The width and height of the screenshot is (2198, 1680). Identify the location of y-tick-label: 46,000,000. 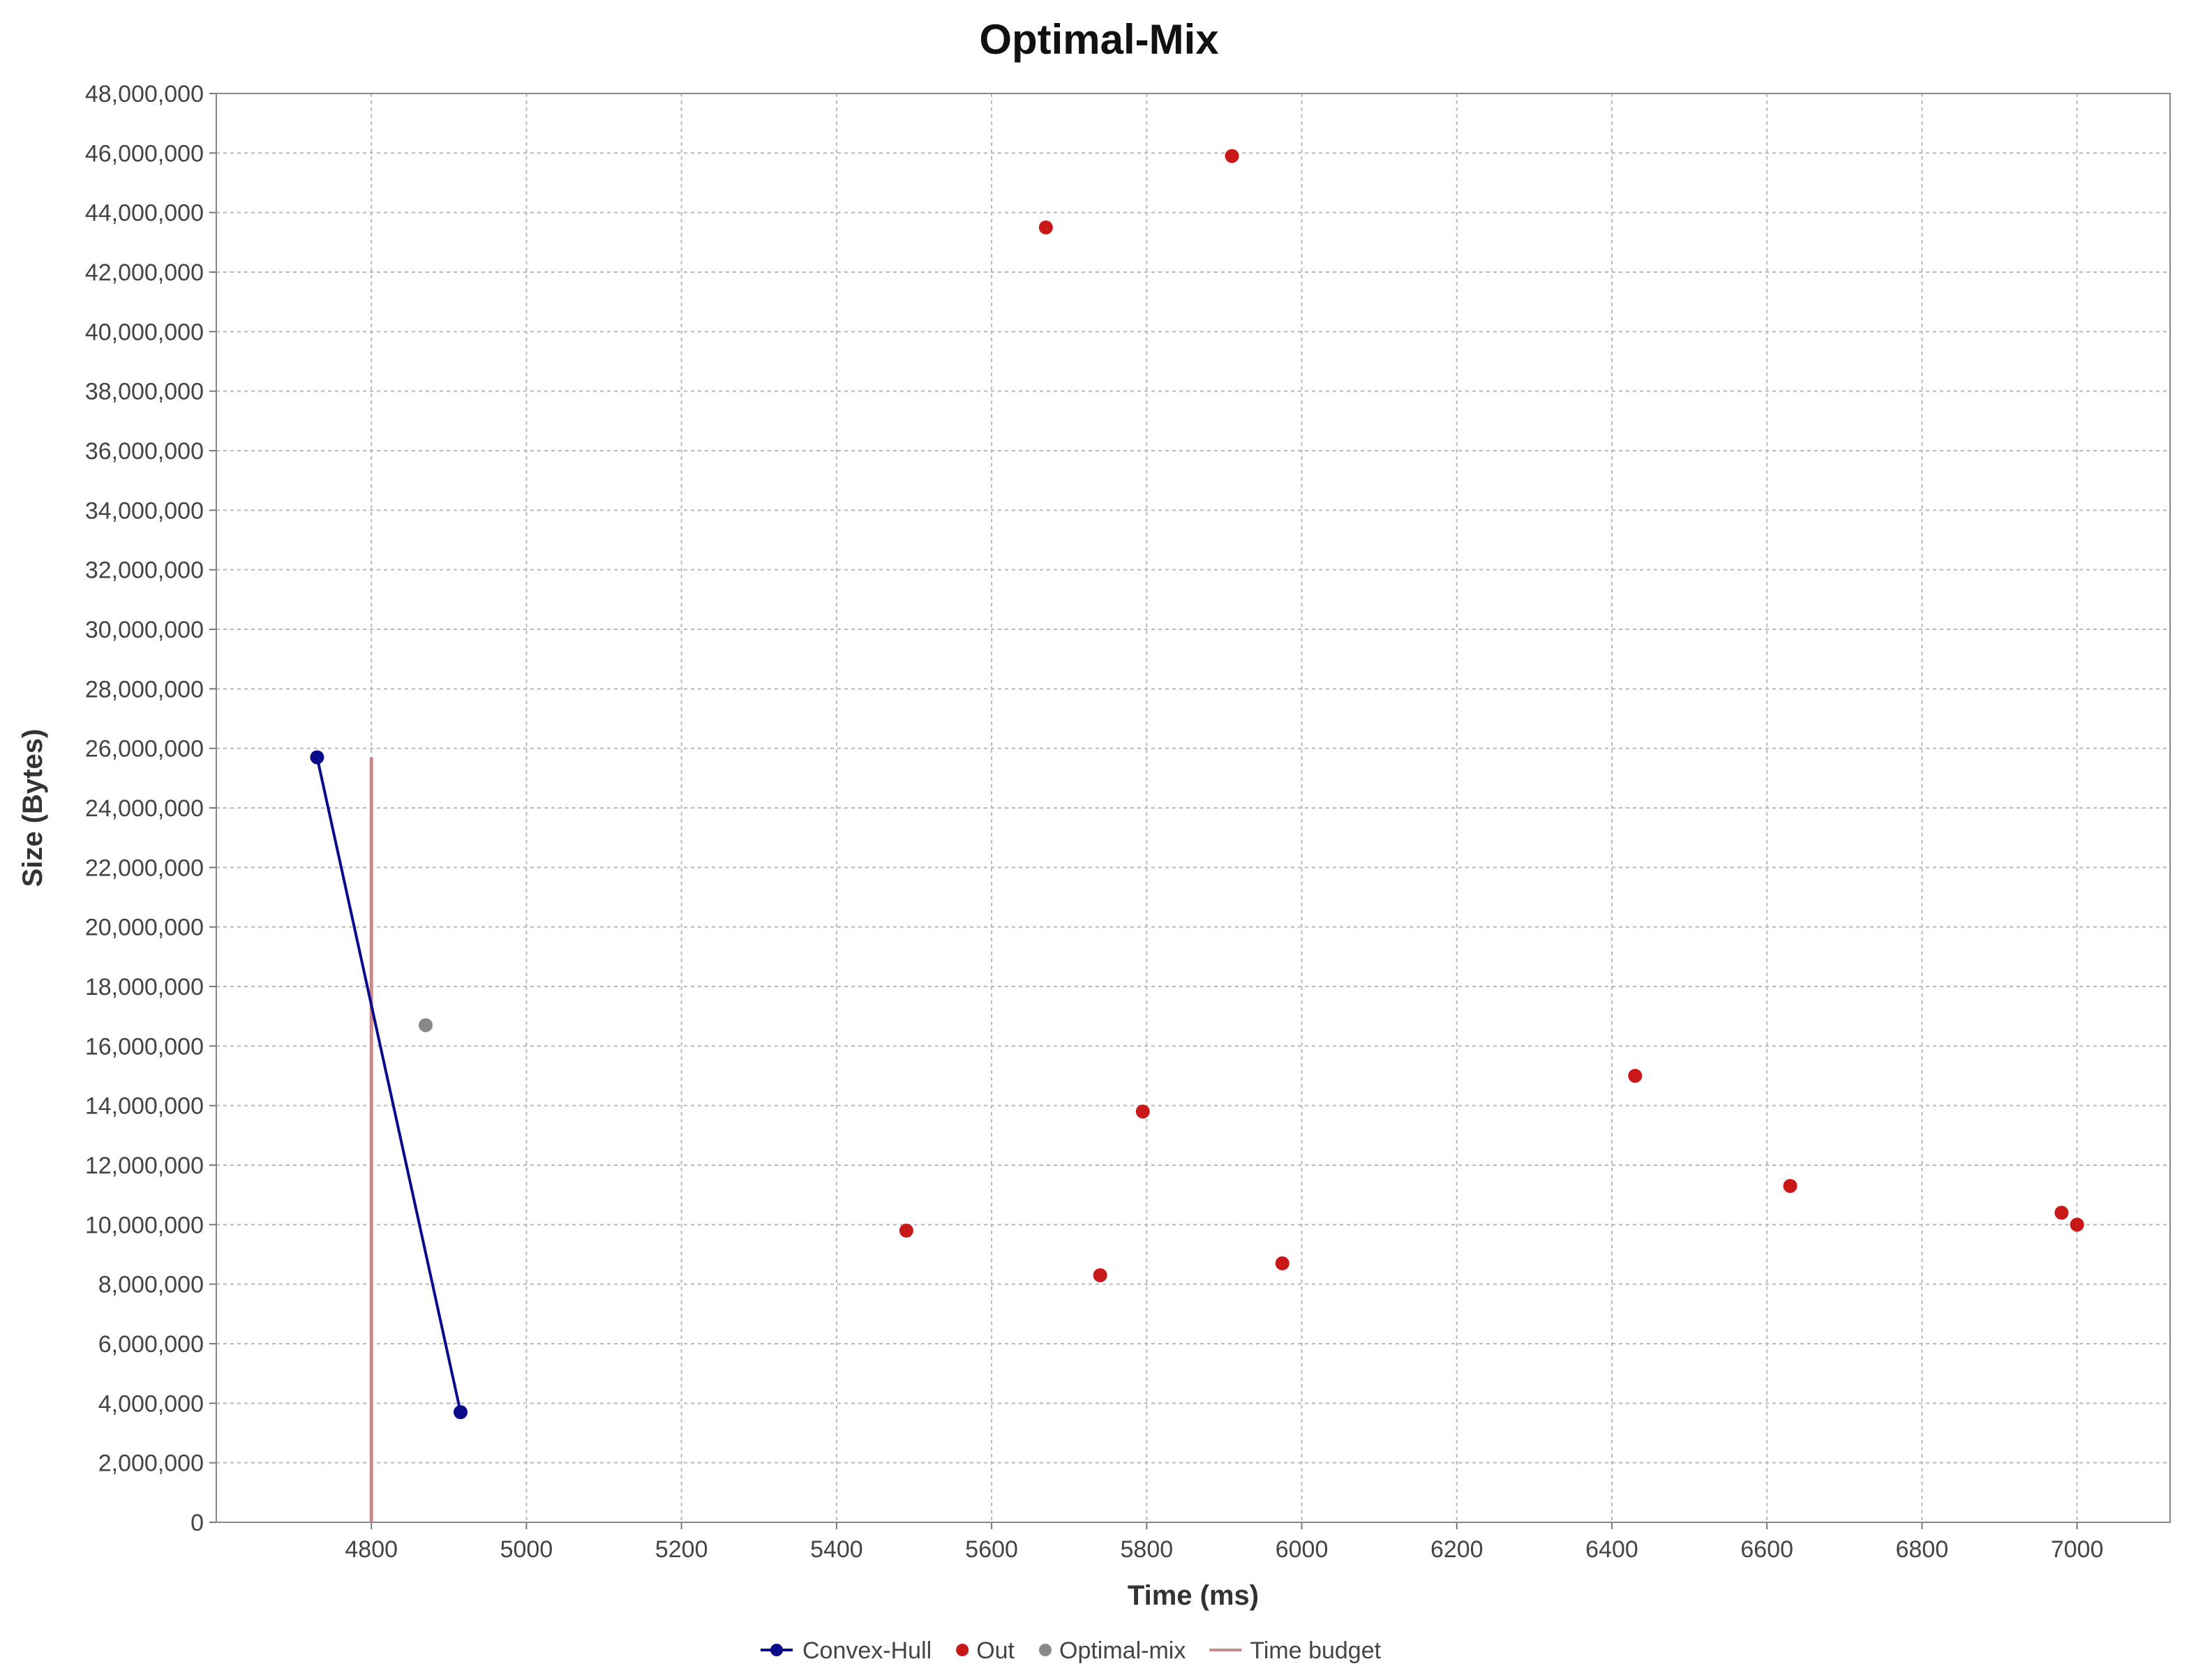
(144, 153).